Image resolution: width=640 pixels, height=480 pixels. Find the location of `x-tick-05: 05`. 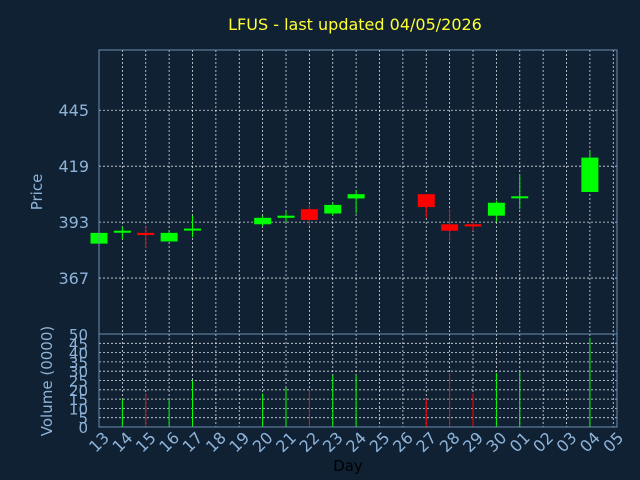

x-tick-05: 05 is located at coordinates (613, 442).